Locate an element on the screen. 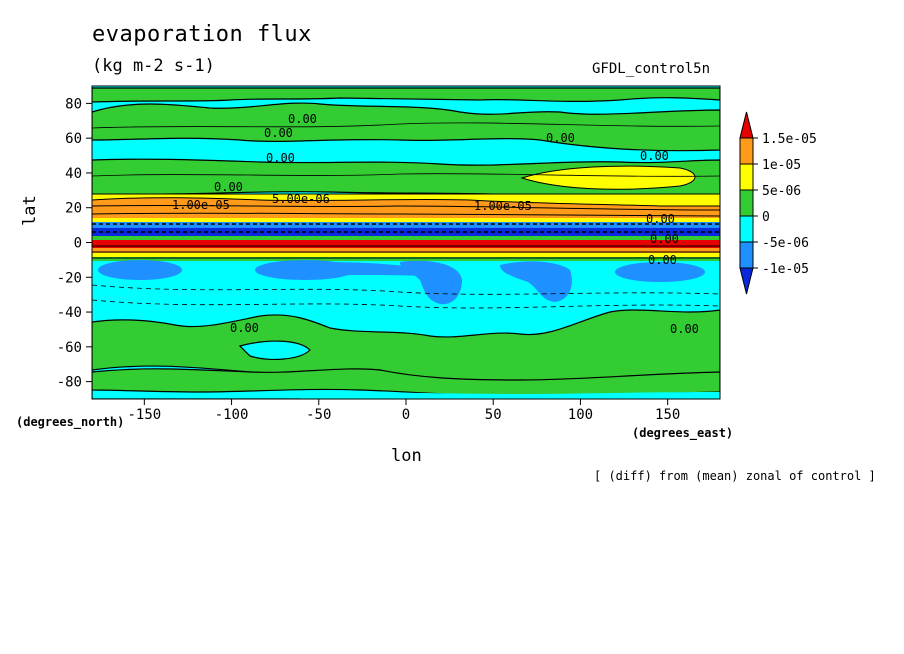 The width and height of the screenshot is (904, 654). x-tick-label: 50 is located at coordinates (493, 415).